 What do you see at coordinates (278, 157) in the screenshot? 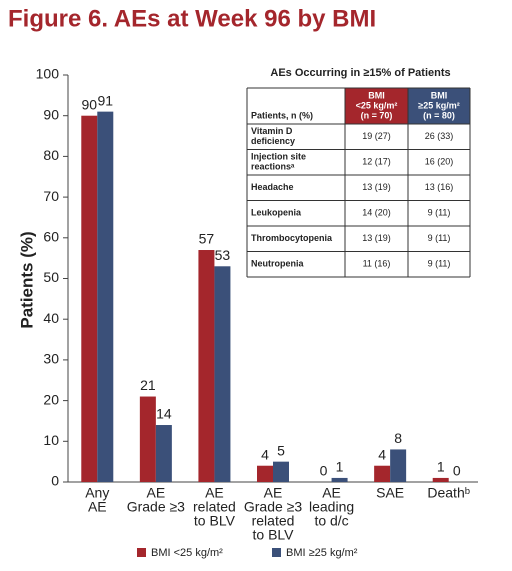
I see `table-row-label: Injection site` at bounding box center [278, 157].